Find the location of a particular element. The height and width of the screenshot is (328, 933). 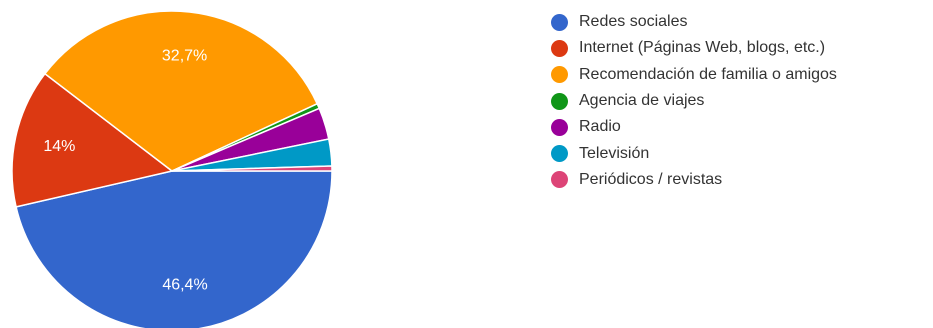

legend-item-4: Agencia de viajes is located at coordinates (694, 101).